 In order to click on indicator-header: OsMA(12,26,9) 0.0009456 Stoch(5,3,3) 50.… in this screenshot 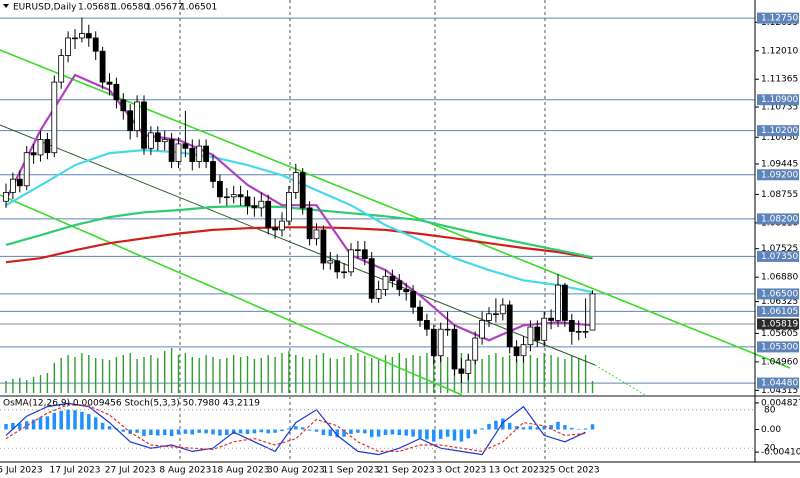, I will do `click(131, 404)`.